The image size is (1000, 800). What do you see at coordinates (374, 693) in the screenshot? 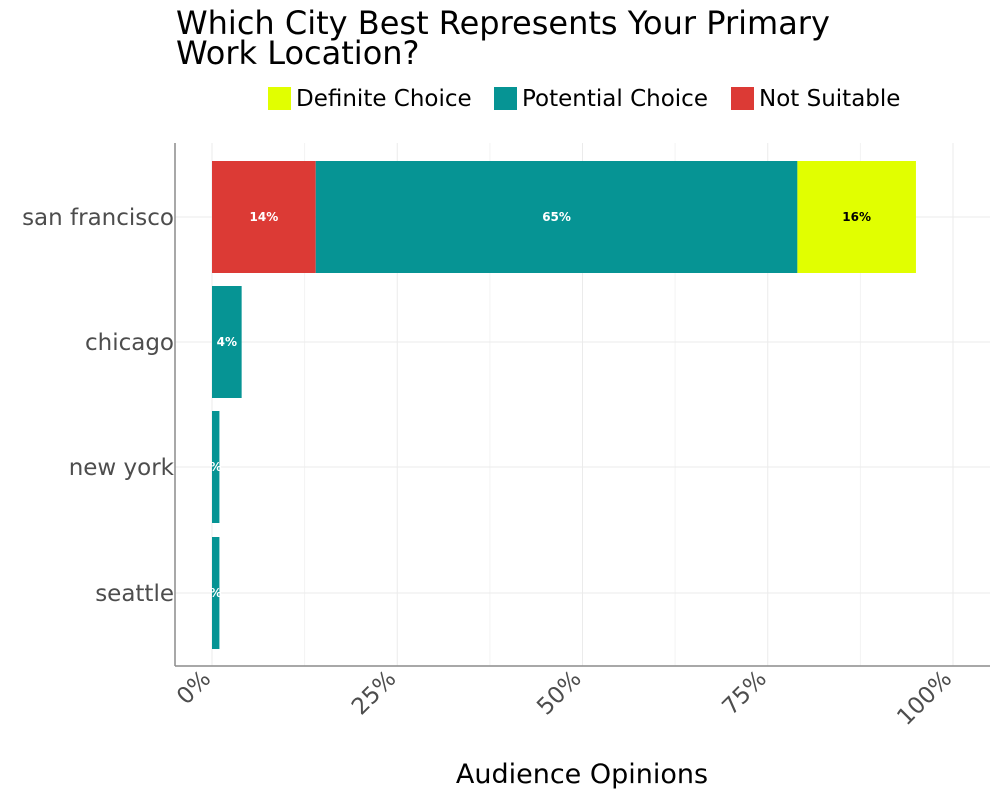
I see `x-tick-label-1: 25%` at bounding box center [374, 693].